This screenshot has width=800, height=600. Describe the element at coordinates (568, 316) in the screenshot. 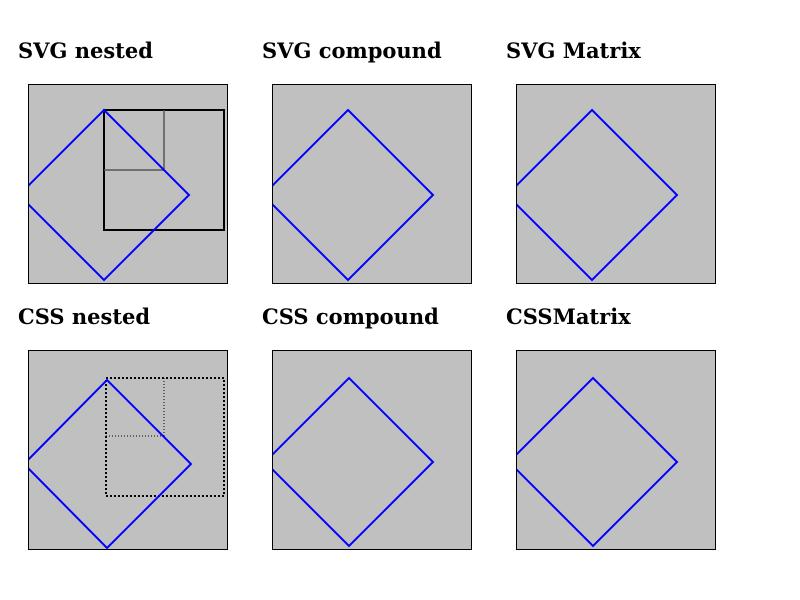

I see `css-matrix-title: CSSMatrix` at that location.